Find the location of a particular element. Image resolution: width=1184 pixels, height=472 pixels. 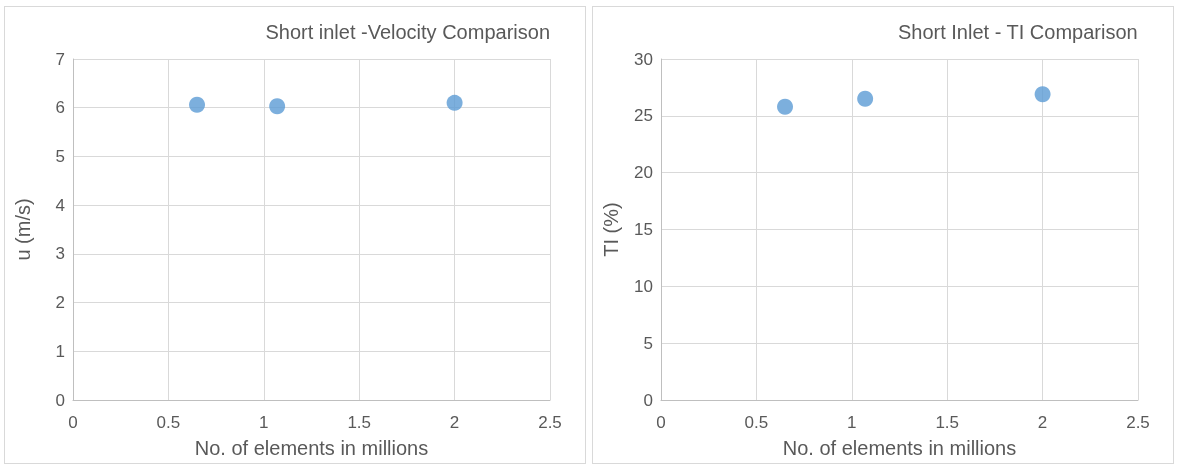

y-tick-label: 30 is located at coordinates (643, 59).